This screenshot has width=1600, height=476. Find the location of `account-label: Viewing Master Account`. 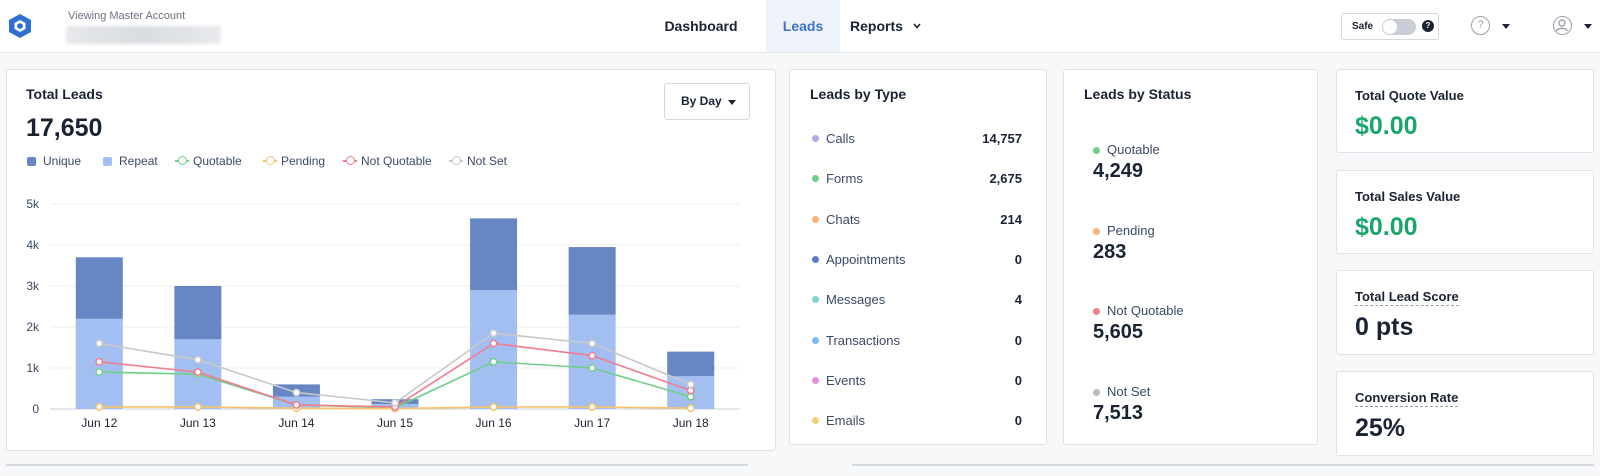

account-label: Viewing Master Account is located at coordinates (127, 16).